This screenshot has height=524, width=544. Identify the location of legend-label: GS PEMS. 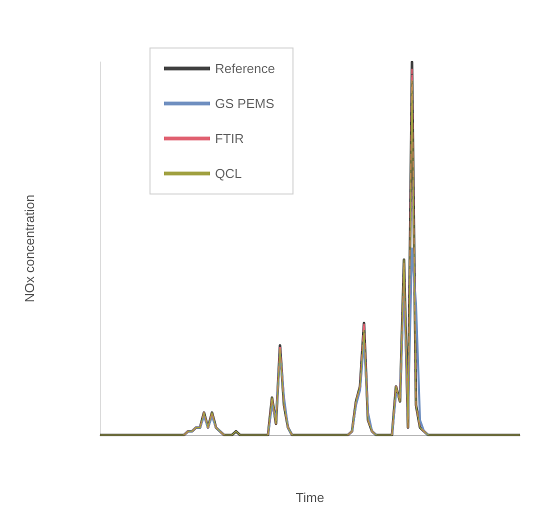
(245, 103).